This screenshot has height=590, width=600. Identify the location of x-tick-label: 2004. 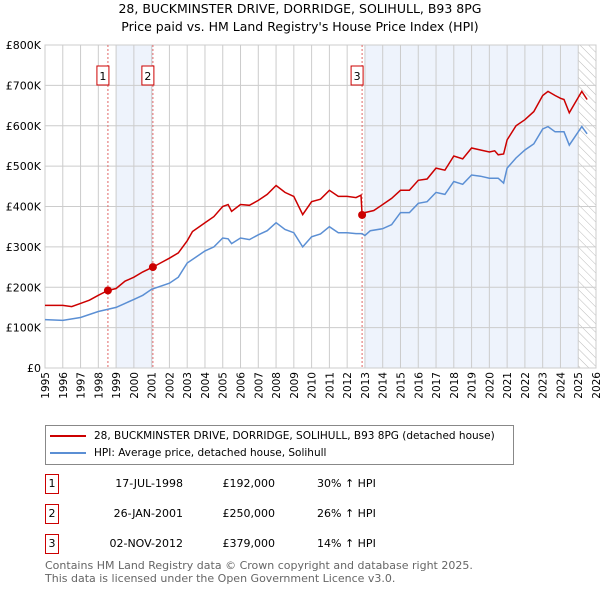
(206, 385).